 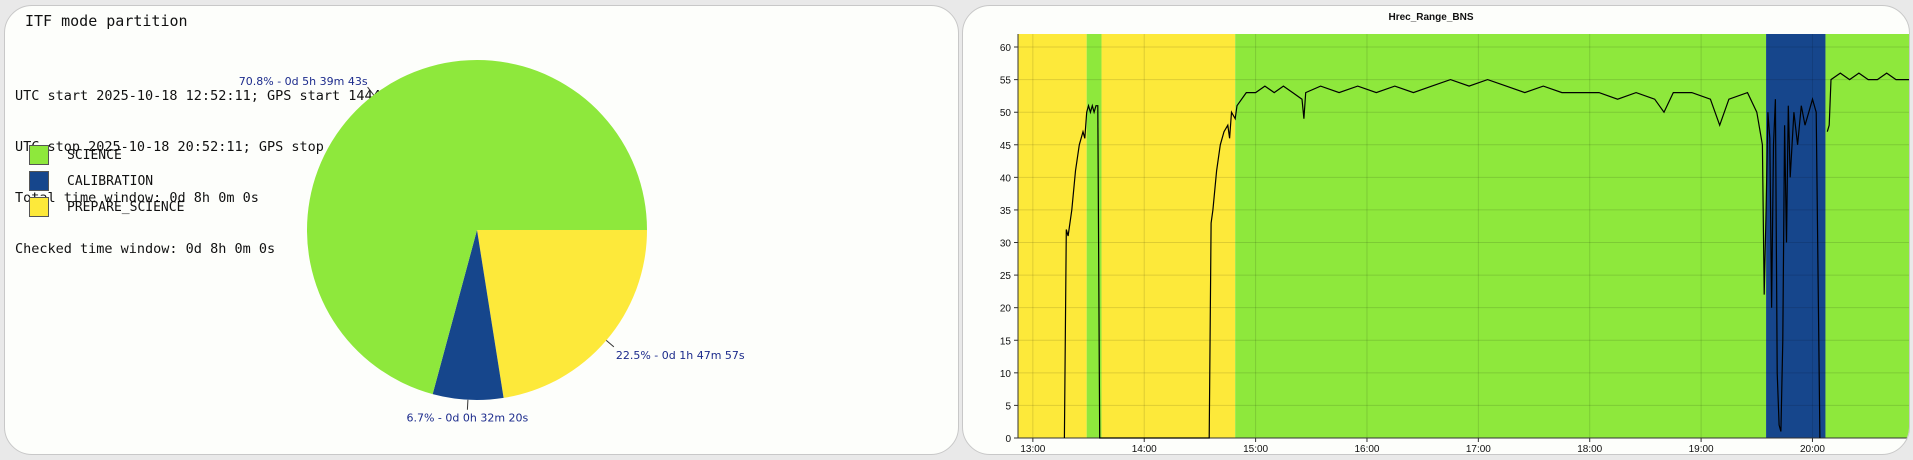 I want to click on legend-item-science: SCIENCE, so click(x=106, y=155).